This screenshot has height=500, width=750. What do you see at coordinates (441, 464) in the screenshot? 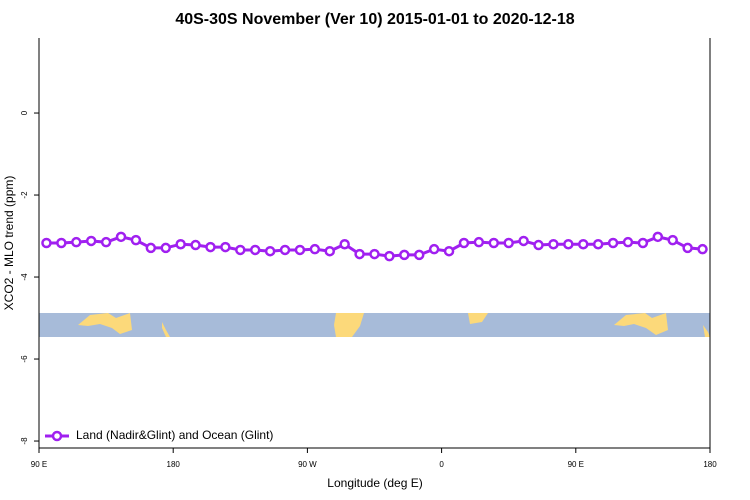
I see `x-tick-label: 0` at bounding box center [441, 464].